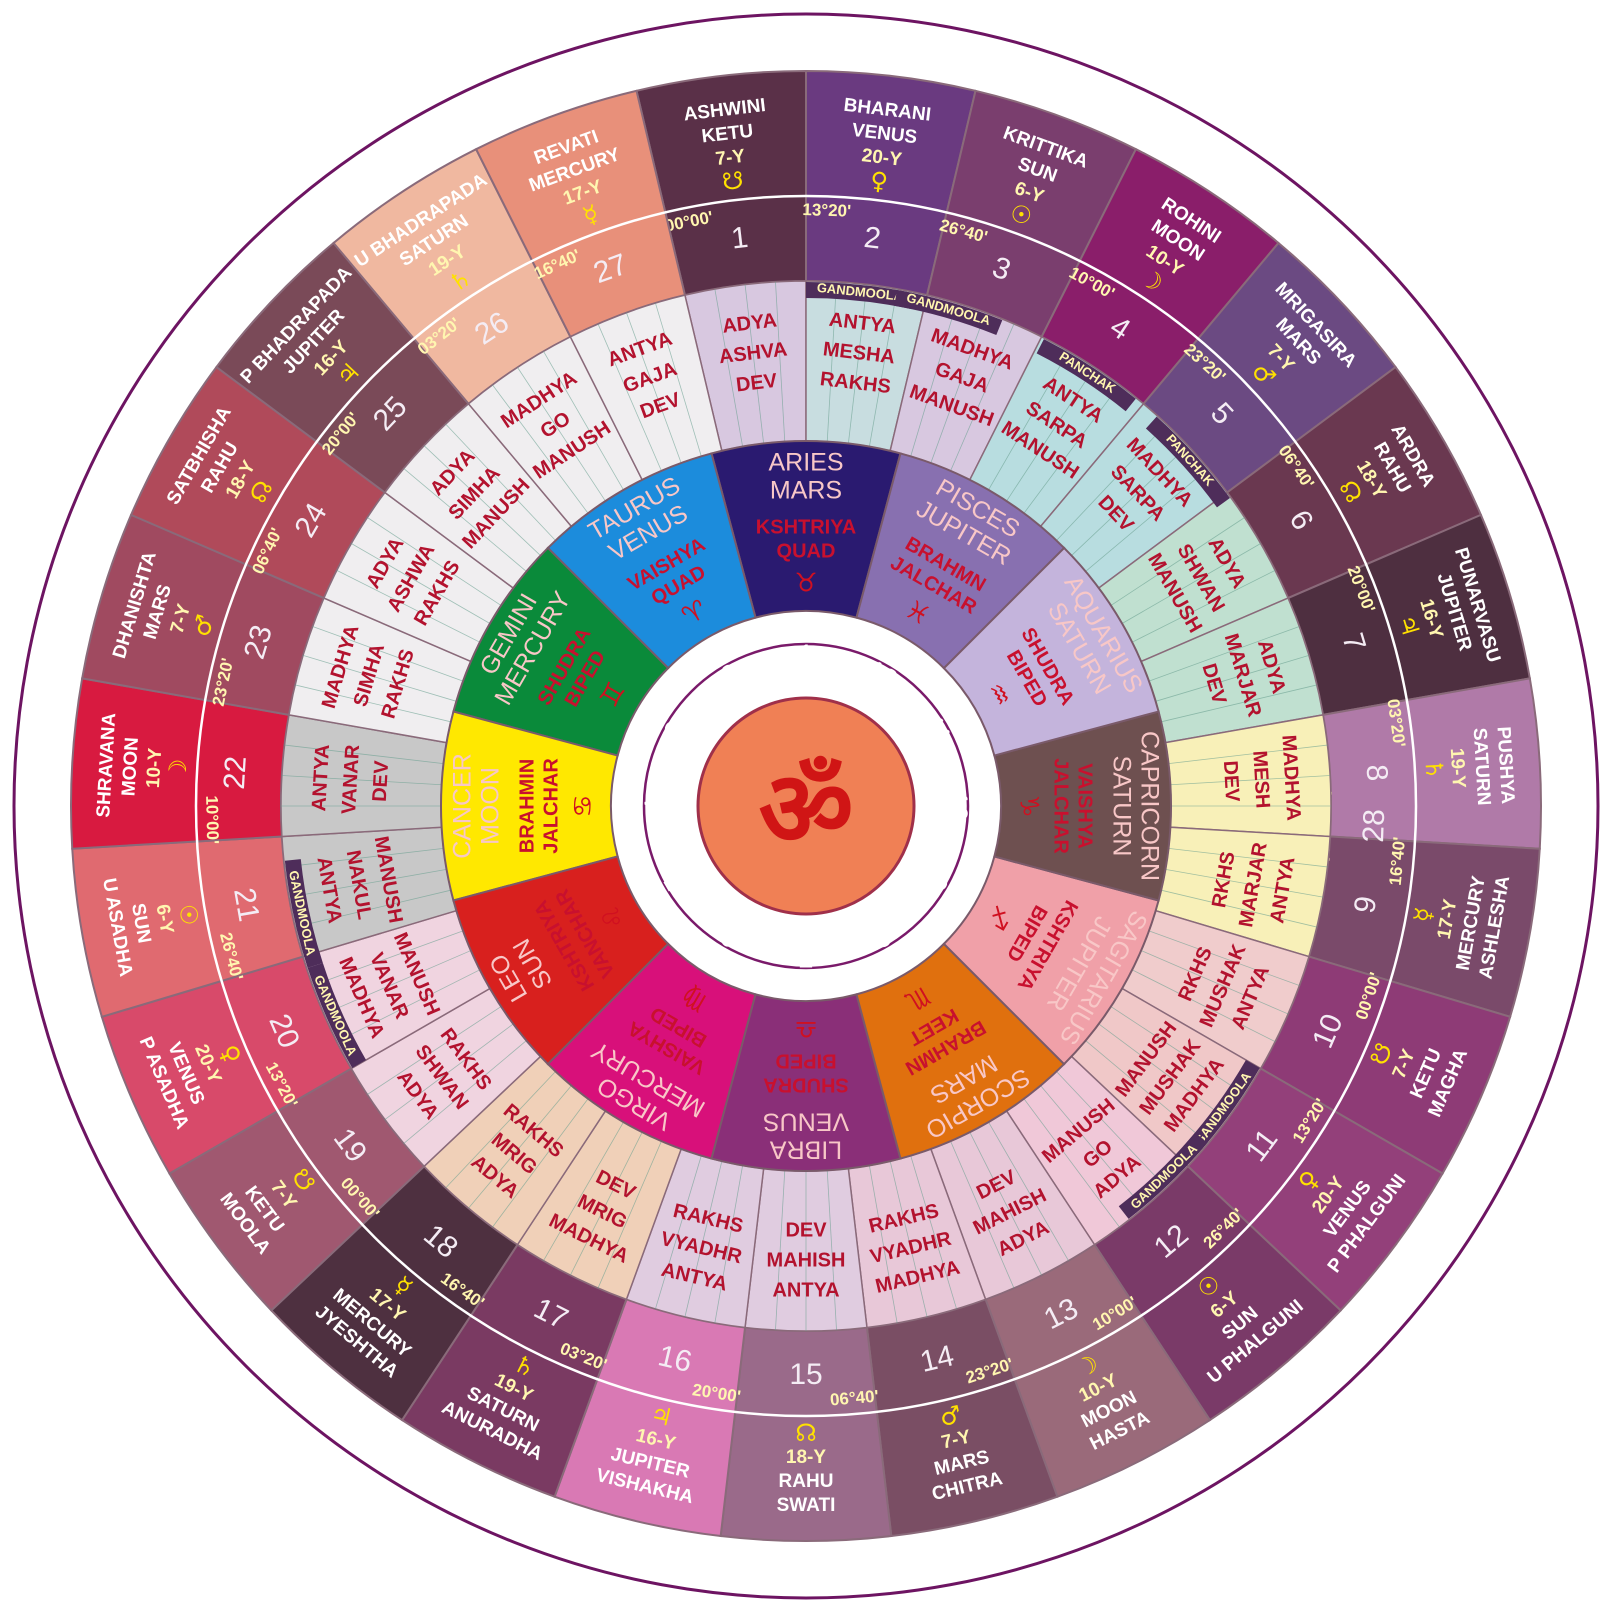 The image size is (1612, 1612). What do you see at coordinates (1377, 772) in the screenshot?
I see `nakshatra-number: 8` at bounding box center [1377, 772].